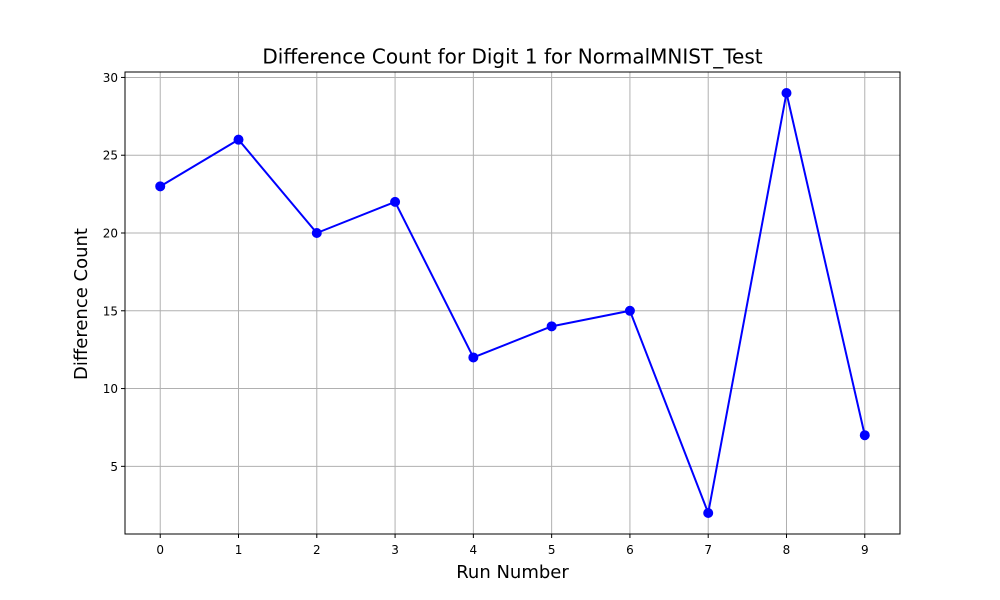 The height and width of the screenshot is (600, 1000). Describe the element at coordinates (865, 550) in the screenshot. I see `x-tick-label: 9` at that location.